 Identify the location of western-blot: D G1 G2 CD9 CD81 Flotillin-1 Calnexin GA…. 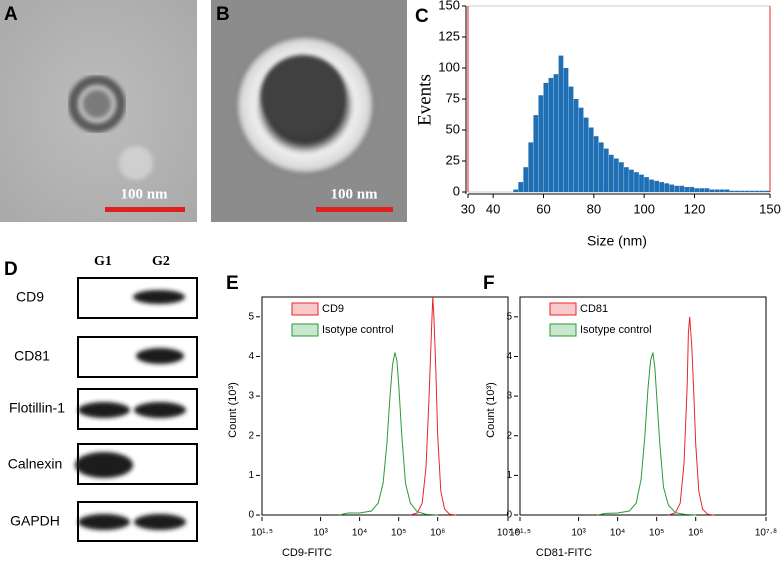
(101, 398).